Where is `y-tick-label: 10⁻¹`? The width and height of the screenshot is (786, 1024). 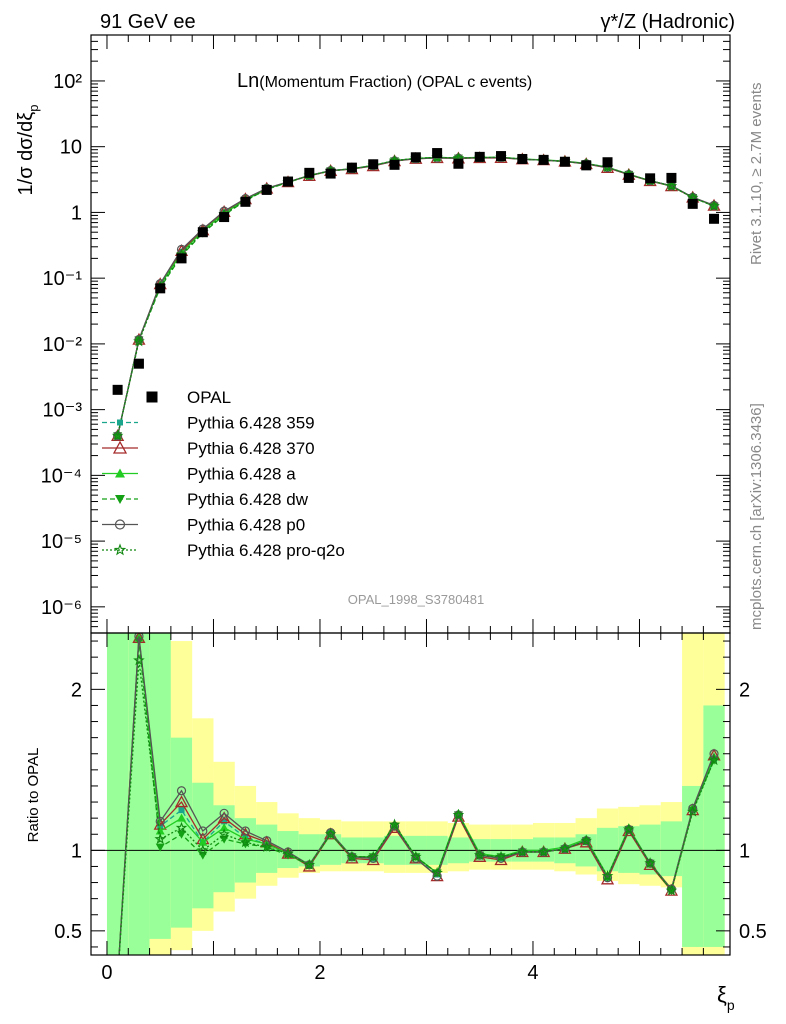
y-tick-label: 10⁻¹ is located at coordinates (63, 279).